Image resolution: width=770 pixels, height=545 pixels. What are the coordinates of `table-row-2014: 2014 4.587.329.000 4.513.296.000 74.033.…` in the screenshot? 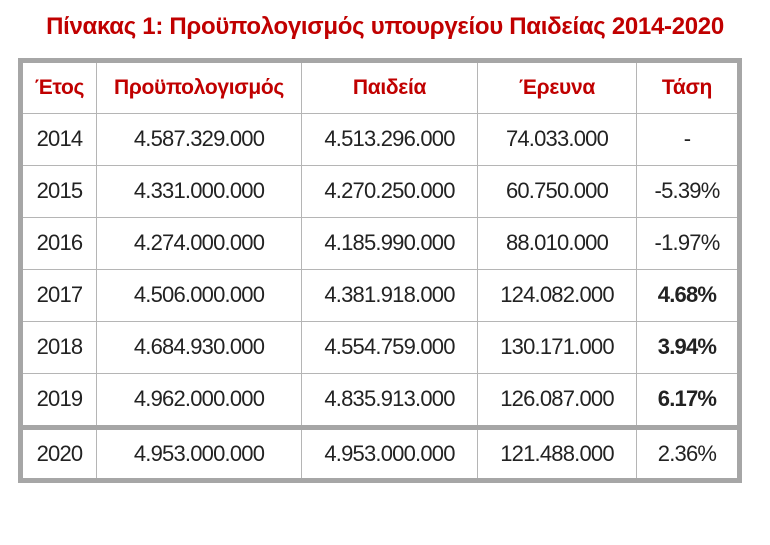 It's located at (380, 139).